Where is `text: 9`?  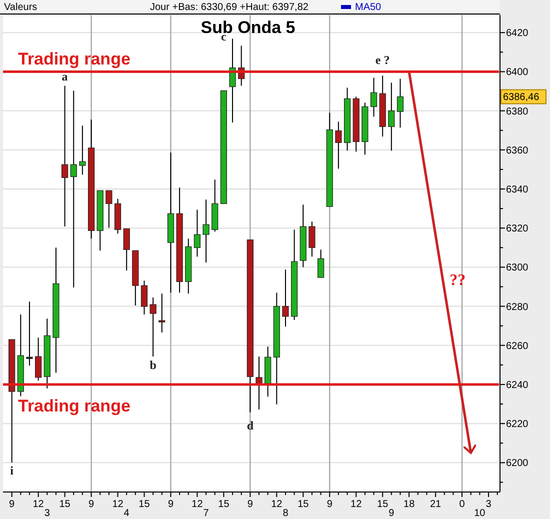
text: 9 is located at coordinates (391, 513).